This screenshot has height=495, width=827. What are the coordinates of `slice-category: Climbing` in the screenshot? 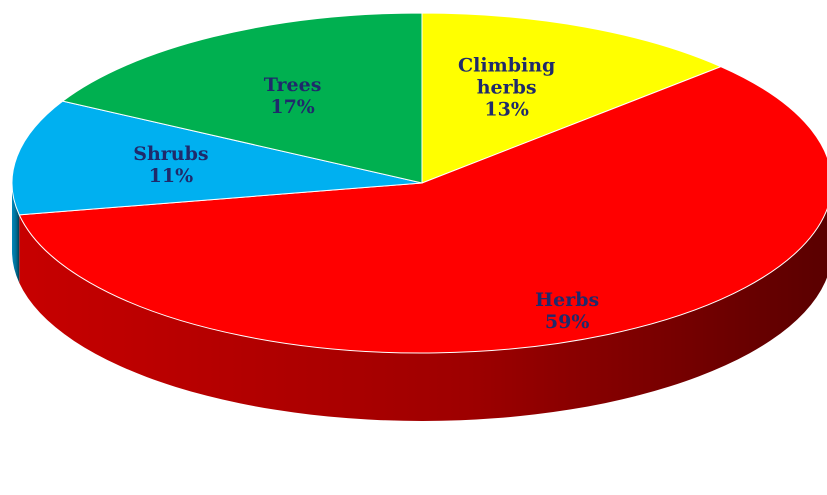 It's located at (506, 65).